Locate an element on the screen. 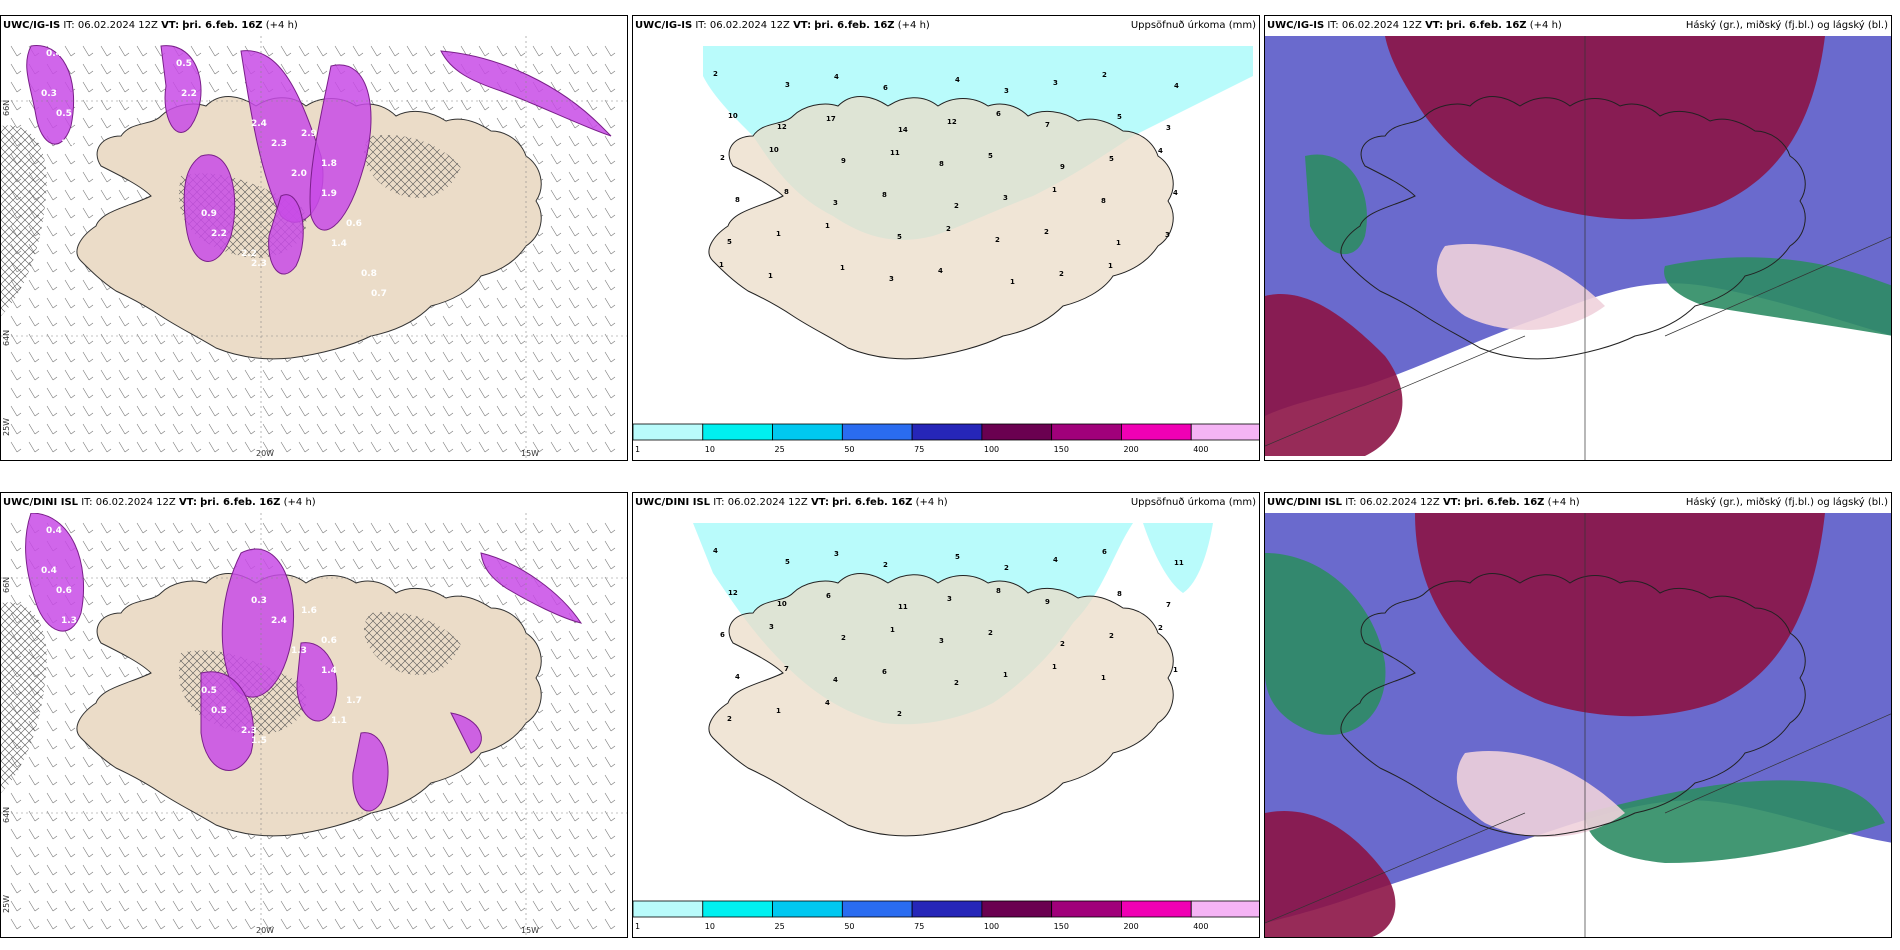 This screenshot has height=950, width=1900. model-name: UWC/IG-IS is located at coordinates (1296, 25).